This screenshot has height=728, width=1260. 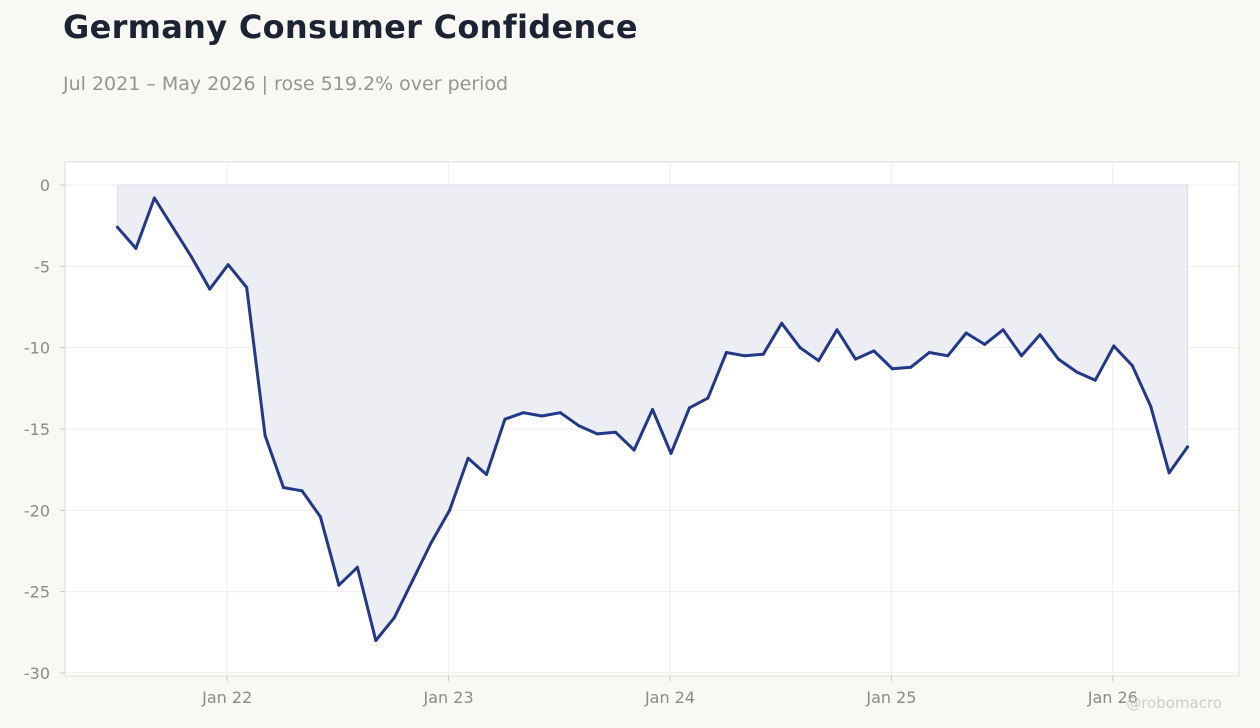 What do you see at coordinates (669, 697) in the screenshot?
I see `x-tick-label: Jan 24` at bounding box center [669, 697].